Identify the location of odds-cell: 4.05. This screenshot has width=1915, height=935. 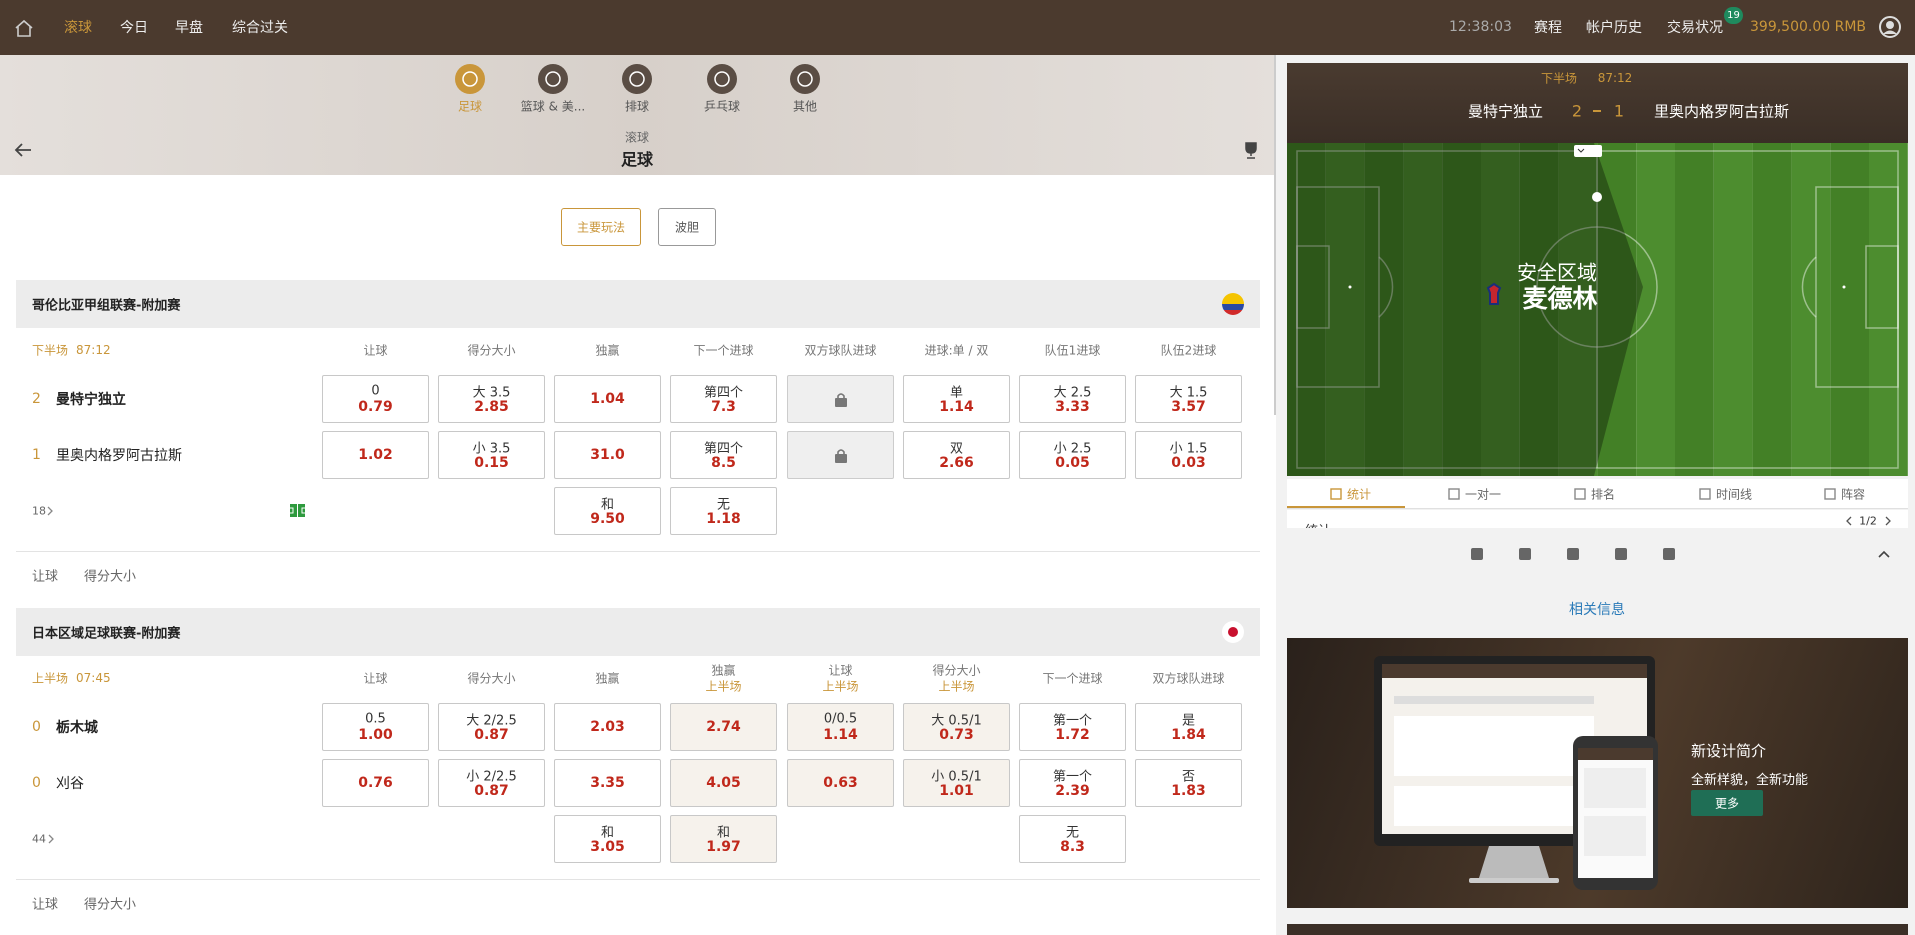
(723, 783).